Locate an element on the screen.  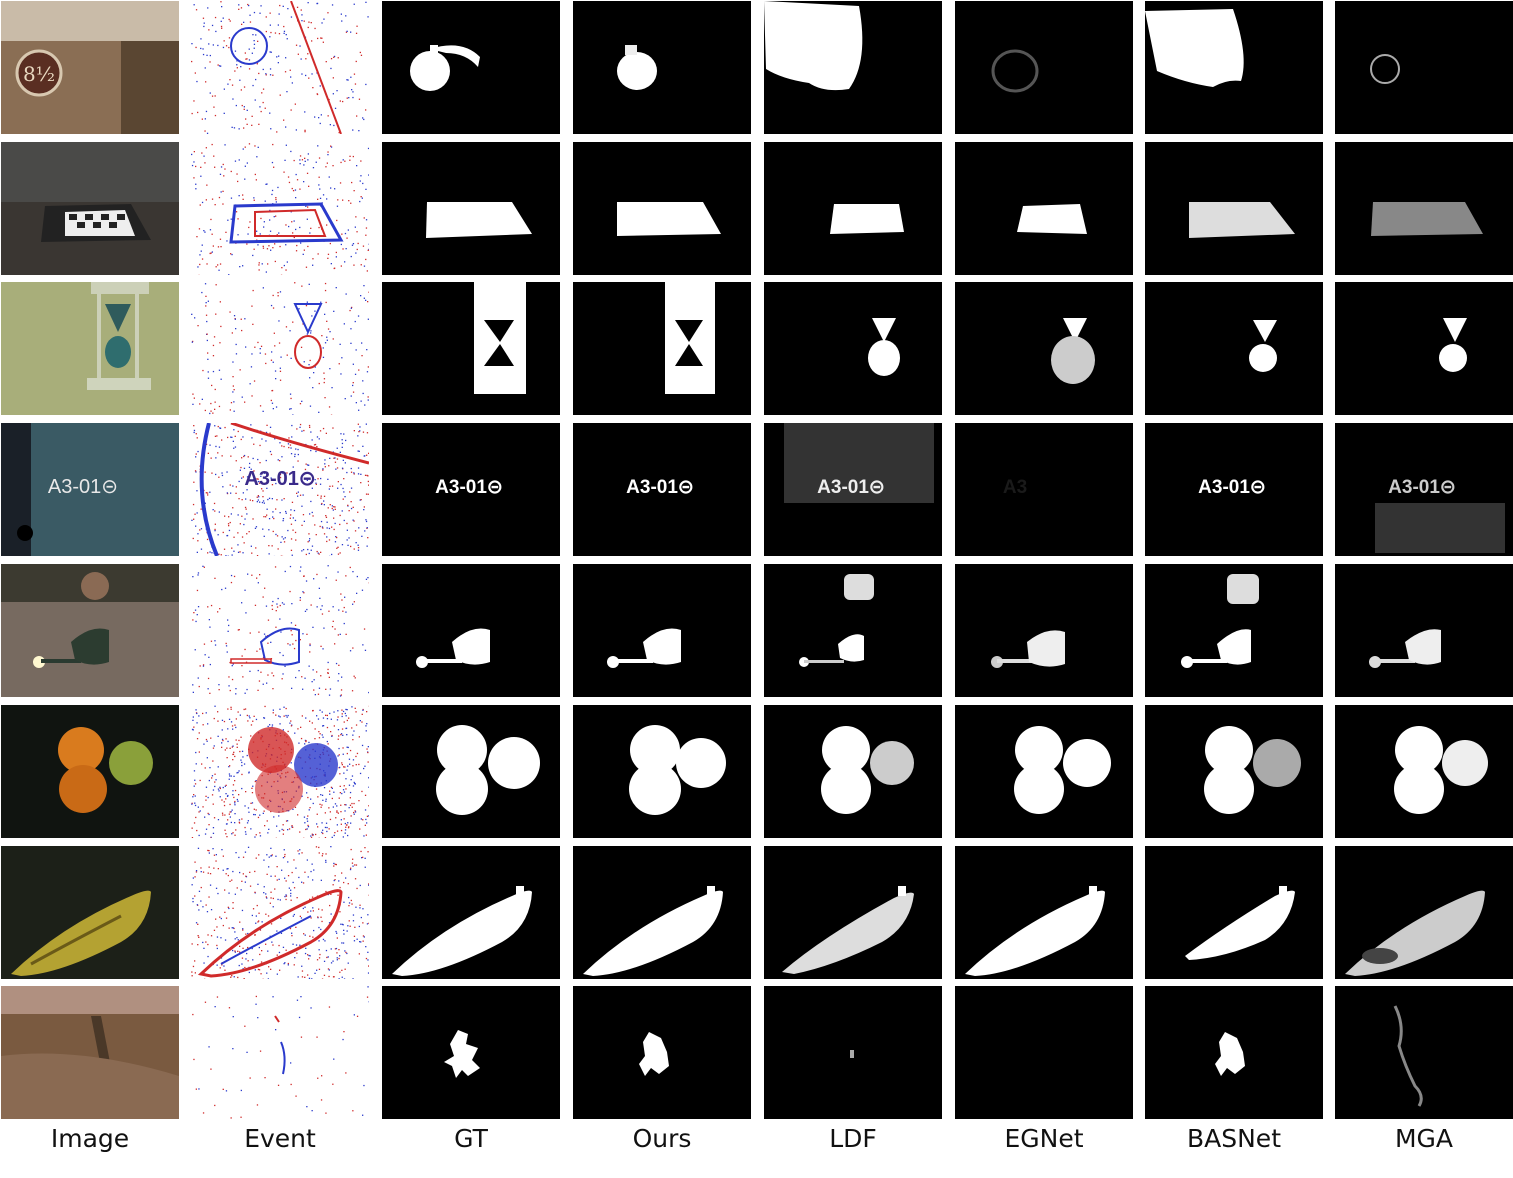
cell-banana-image is located at coordinates (90, 912).